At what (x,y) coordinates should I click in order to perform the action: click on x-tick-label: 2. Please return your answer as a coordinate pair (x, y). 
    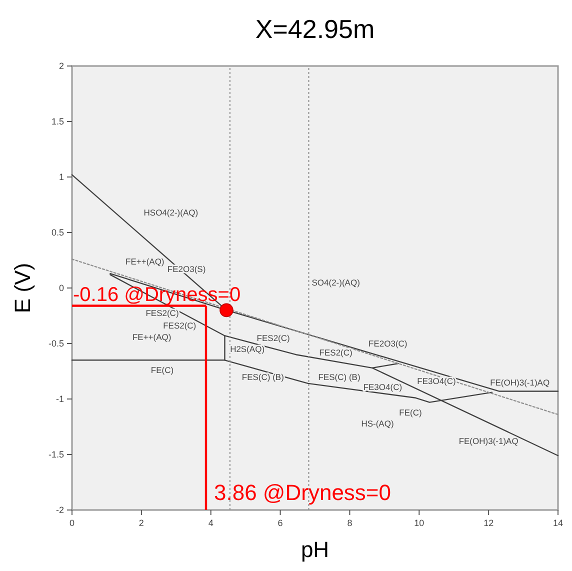
    Looking at the image, I should click on (141, 523).